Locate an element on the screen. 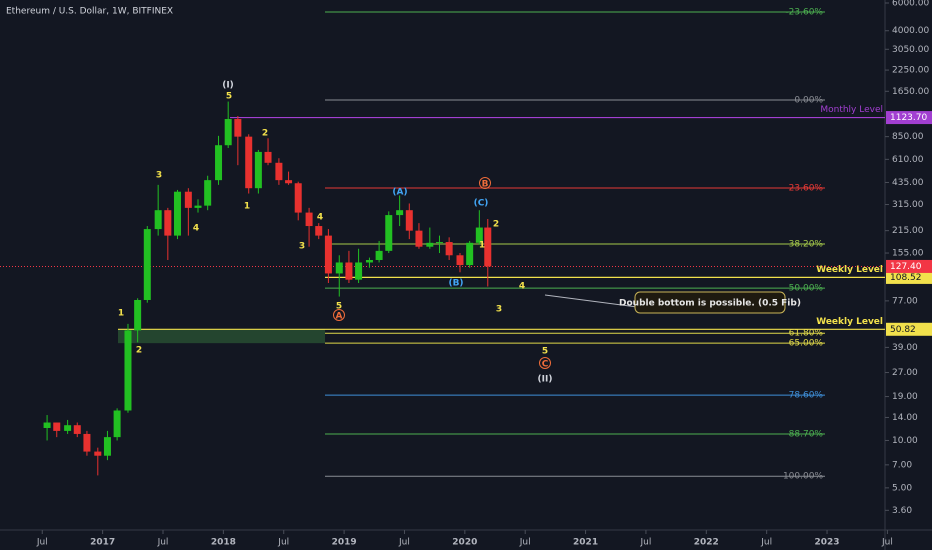 The width and height of the screenshot is (932, 550). x-tick-label: 2020 is located at coordinates (464, 543).